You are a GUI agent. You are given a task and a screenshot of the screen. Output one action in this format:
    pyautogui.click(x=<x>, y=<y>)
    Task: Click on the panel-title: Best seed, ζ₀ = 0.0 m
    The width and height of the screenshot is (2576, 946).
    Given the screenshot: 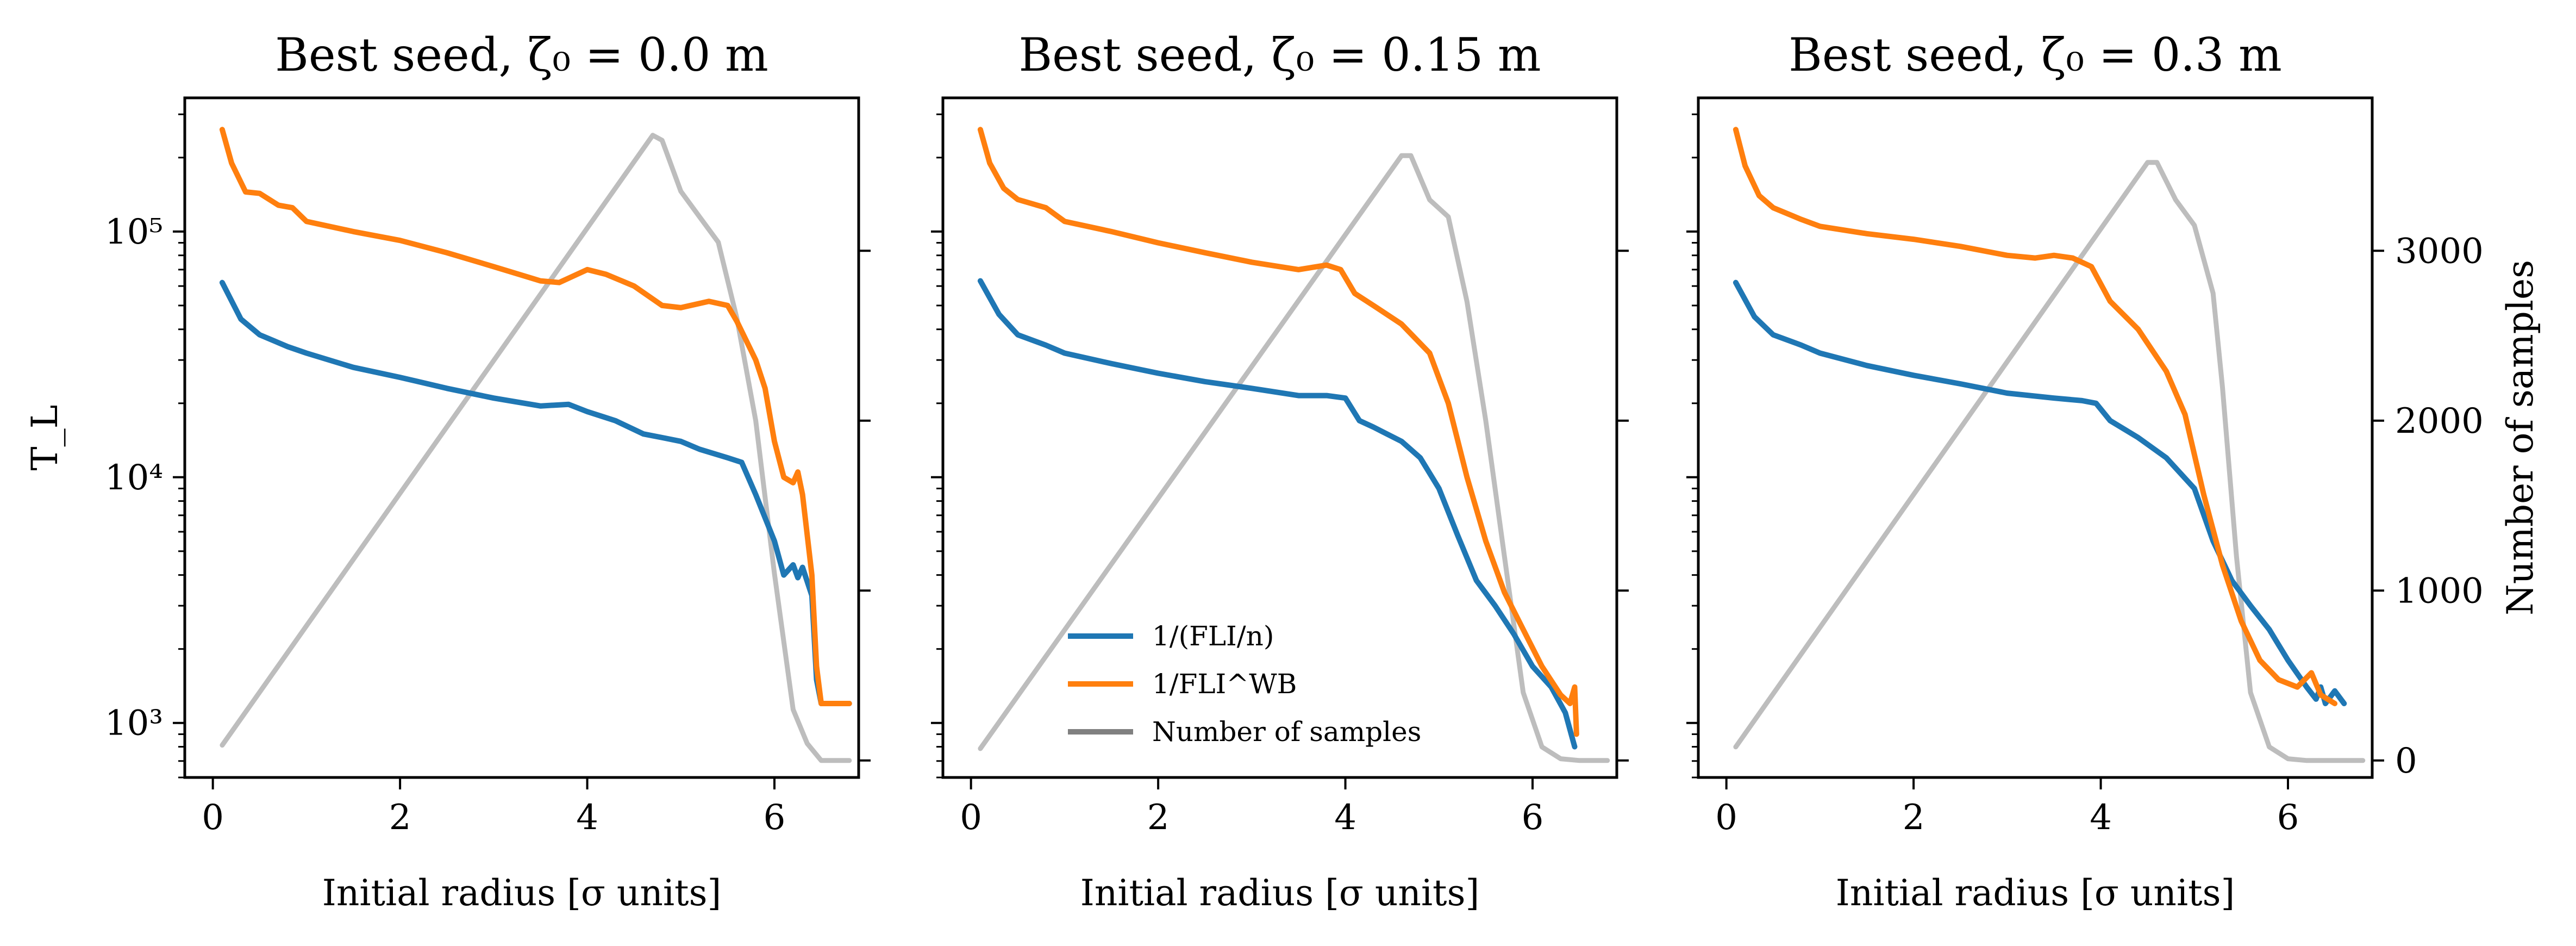 What is the action you would take?
    pyautogui.click(x=521, y=55)
    